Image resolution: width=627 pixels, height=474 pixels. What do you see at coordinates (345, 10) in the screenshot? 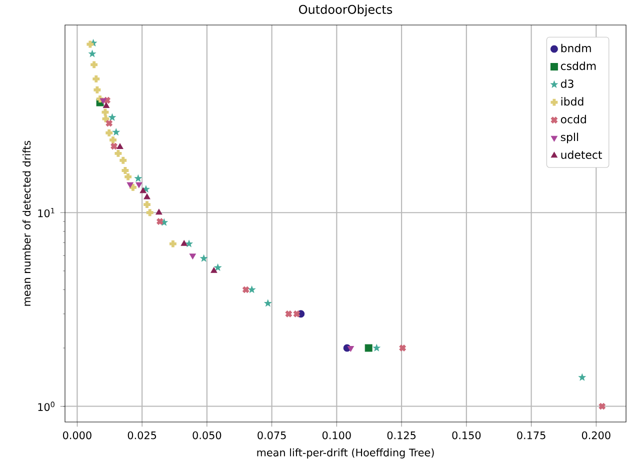
I see `chart-title: OutdoorObjects` at bounding box center [345, 10].